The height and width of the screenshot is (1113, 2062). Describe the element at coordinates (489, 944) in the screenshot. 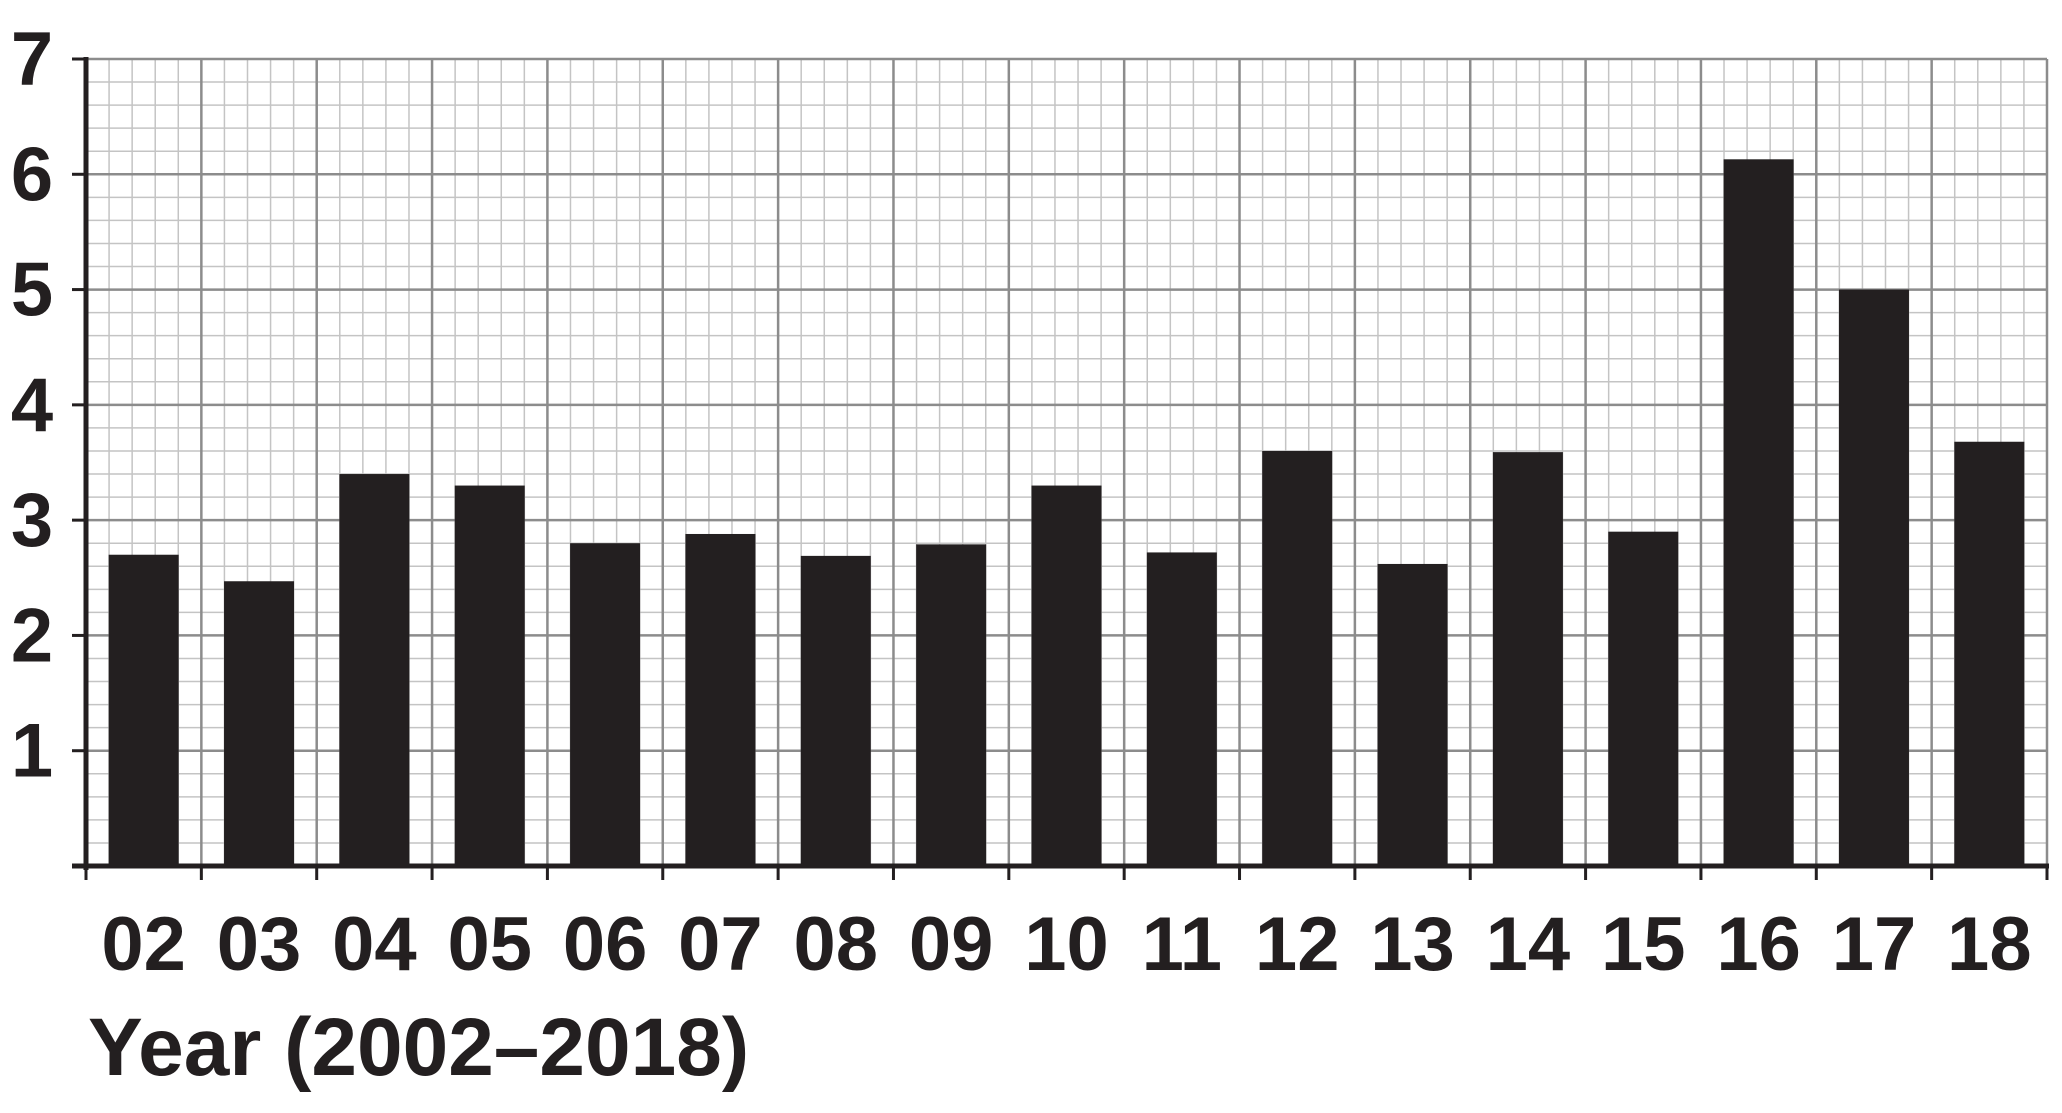

I see `x-tick-label-05: 05` at that location.